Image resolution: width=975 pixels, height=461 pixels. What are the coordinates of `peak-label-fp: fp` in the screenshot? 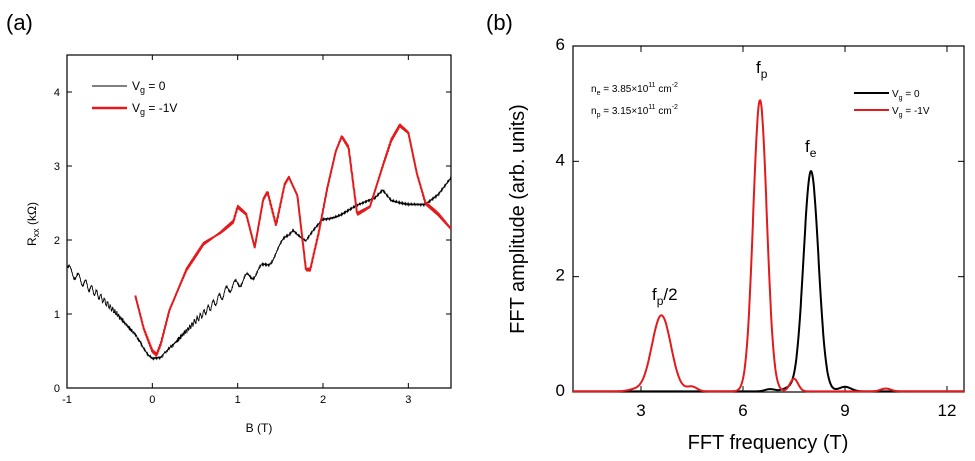 It's located at (762, 69).